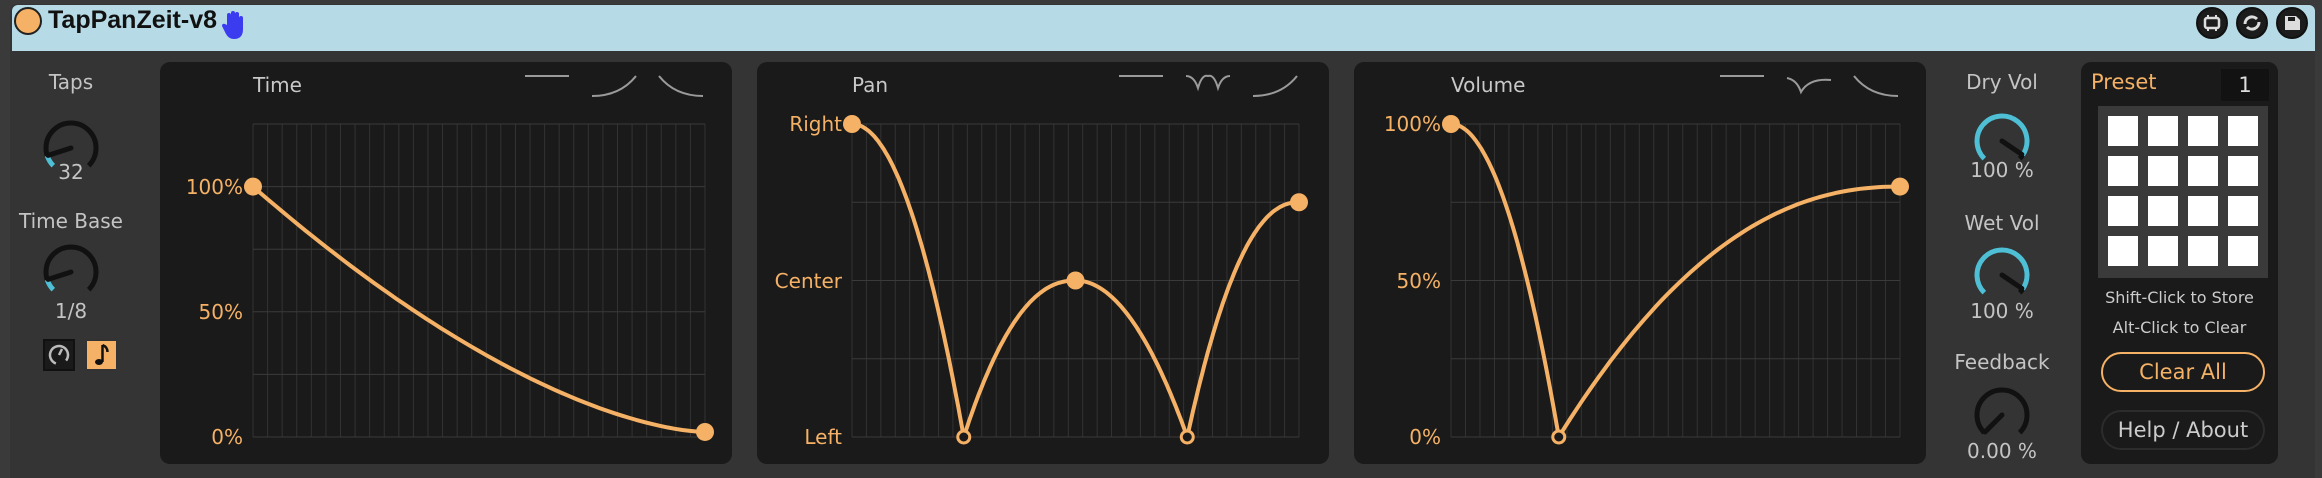 This screenshot has height=478, width=2322. Describe the element at coordinates (1809, 85) in the screenshot. I see `curve-dip-icon` at that location.